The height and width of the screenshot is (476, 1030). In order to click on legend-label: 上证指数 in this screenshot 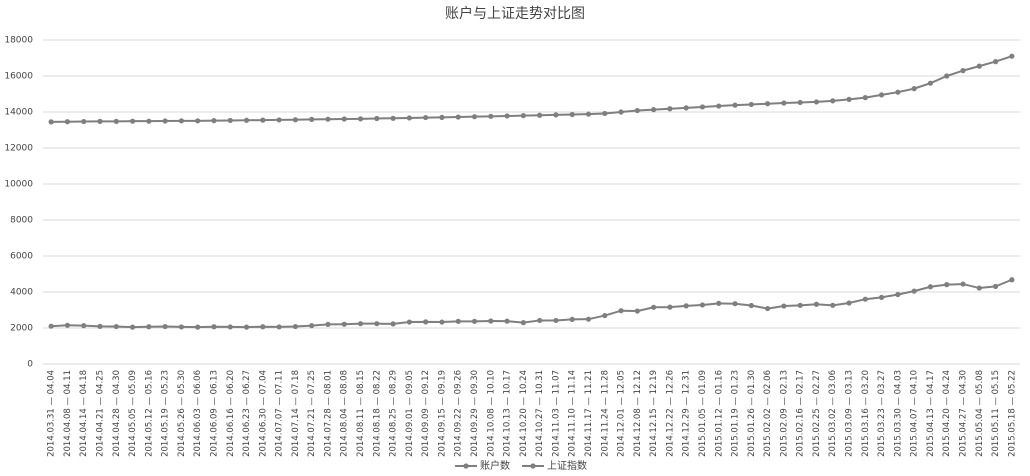, I will do `click(567, 465)`.